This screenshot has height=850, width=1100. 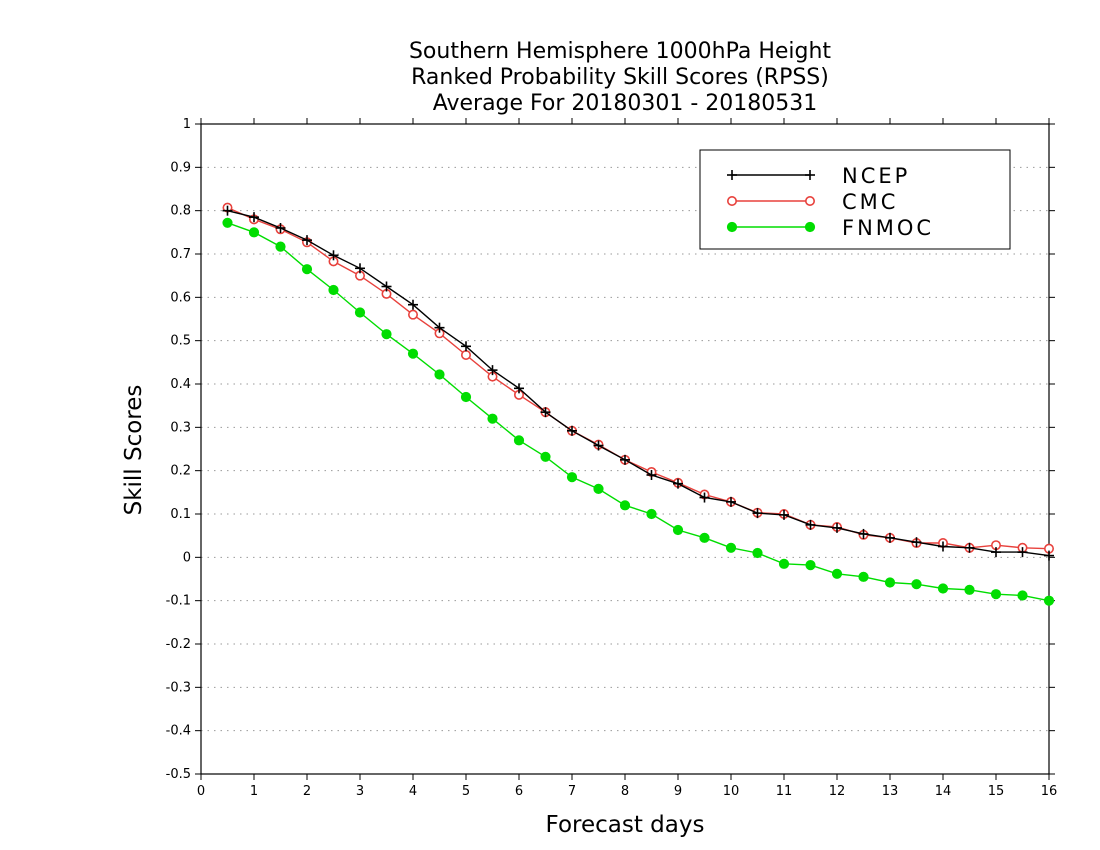 What do you see at coordinates (180, 341) in the screenshot?
I see `y-tick-label: 0.5` at bounding box center [180, 341].